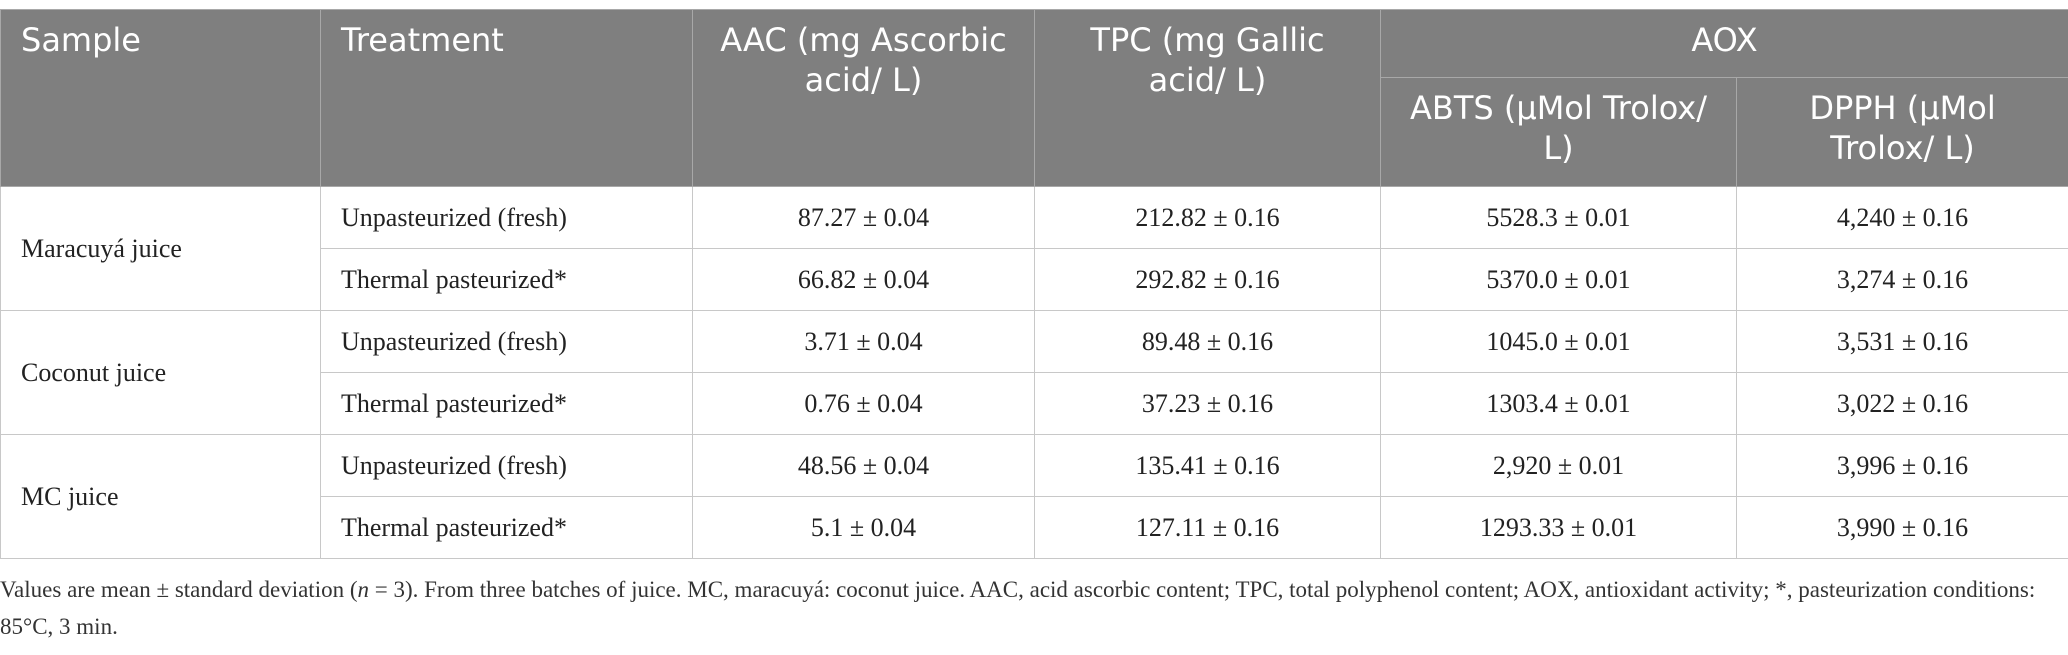  Describe the element at coordinates (363, 589) in the screenshot. I see `footnote-text: n` at that location.